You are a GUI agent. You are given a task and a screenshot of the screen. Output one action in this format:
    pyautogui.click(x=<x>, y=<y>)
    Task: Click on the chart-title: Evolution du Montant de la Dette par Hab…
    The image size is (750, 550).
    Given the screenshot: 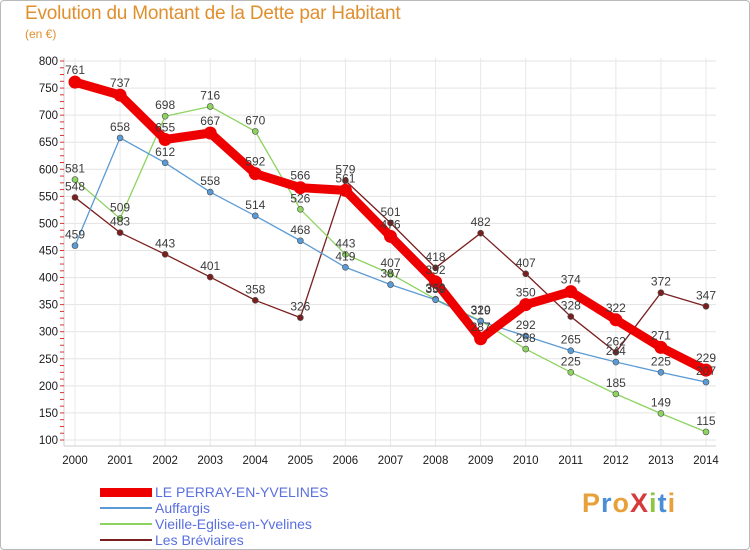 What is the action you would take?
    pyautogui.click(x=213, y=13)
    